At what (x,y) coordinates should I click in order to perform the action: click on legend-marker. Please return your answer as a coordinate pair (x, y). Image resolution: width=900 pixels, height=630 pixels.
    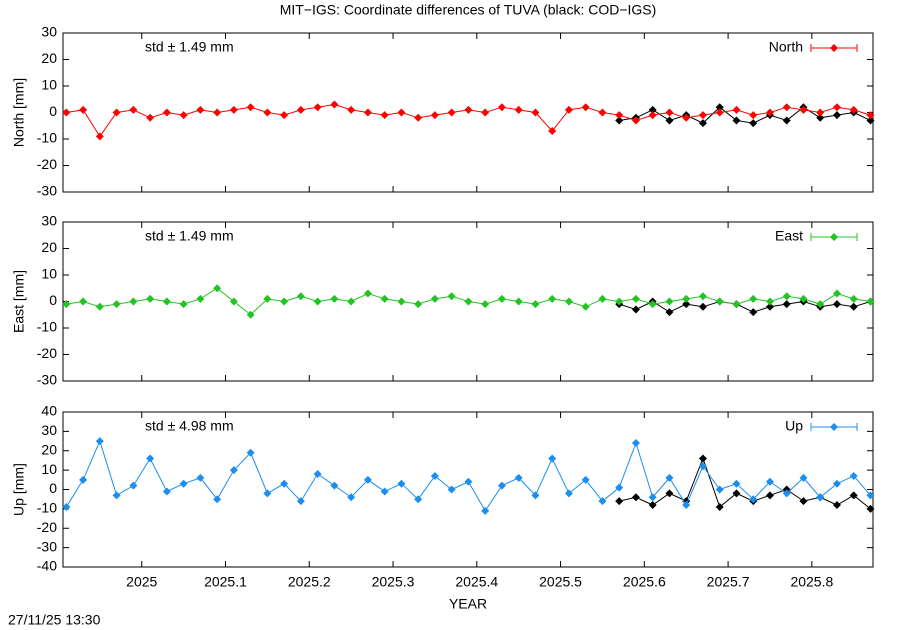
    Looking at the image, I should click on (834, 48).